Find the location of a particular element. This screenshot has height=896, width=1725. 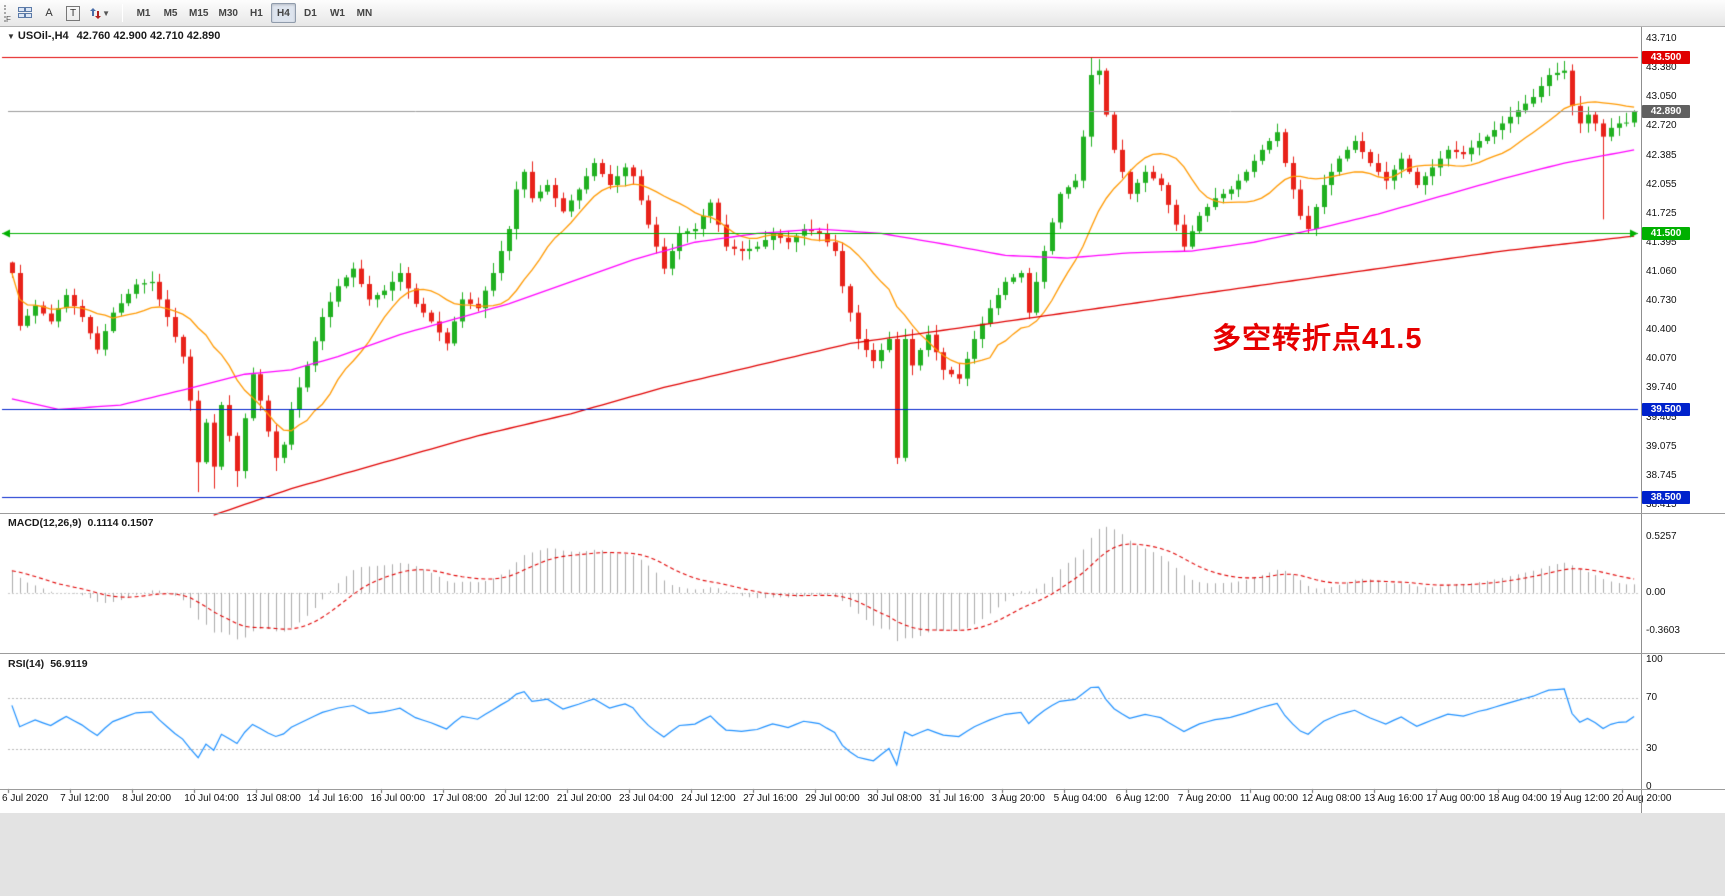

time-label: 8 Jul 20:00 is located at coordinates (147, 798).